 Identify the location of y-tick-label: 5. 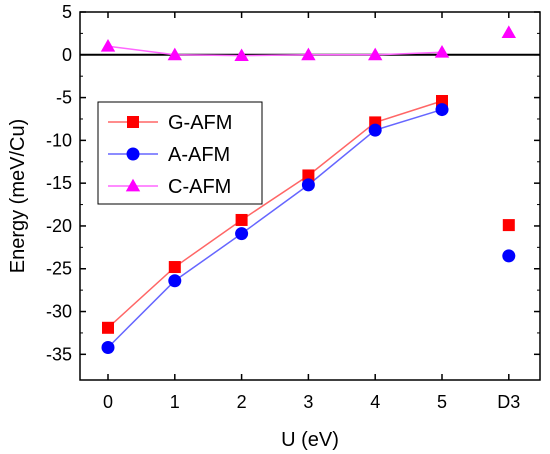
(67, 12).